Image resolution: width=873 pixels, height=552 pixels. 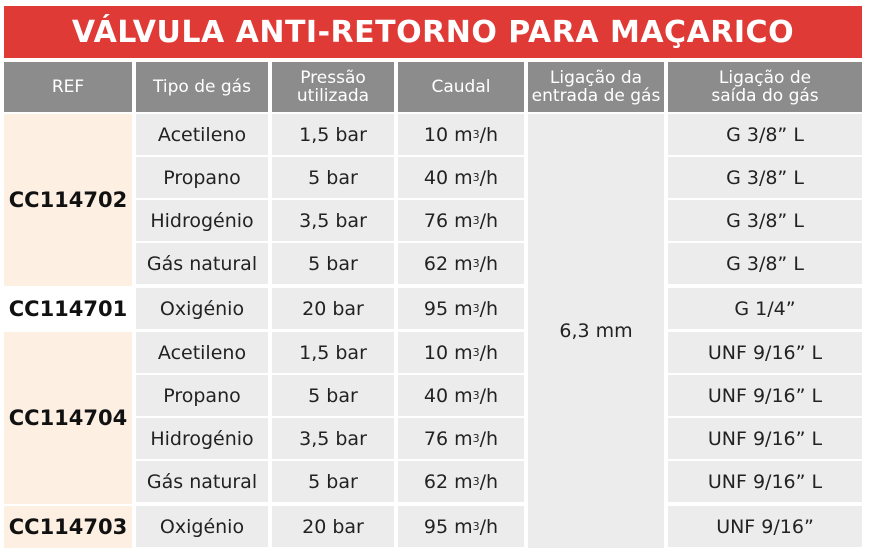 What do you see at coordinates (596, 87) in the screenshot?
I see `header-entrada: Ligação da entrada de gás` at bounding box center [596, 87].